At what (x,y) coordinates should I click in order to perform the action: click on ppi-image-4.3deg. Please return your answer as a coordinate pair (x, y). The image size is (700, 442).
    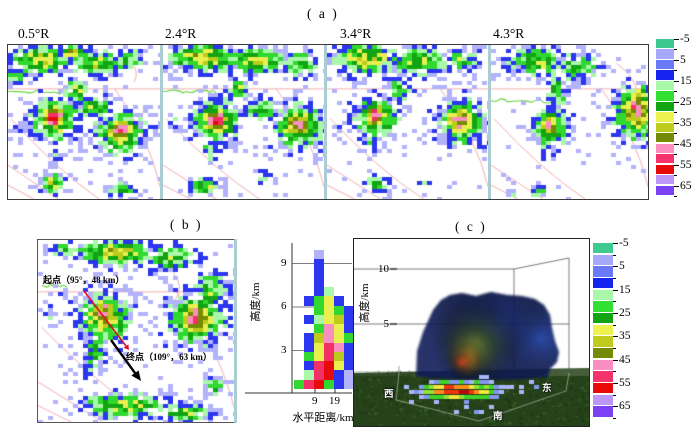
    Looking at the image, I should click on (569, 122).